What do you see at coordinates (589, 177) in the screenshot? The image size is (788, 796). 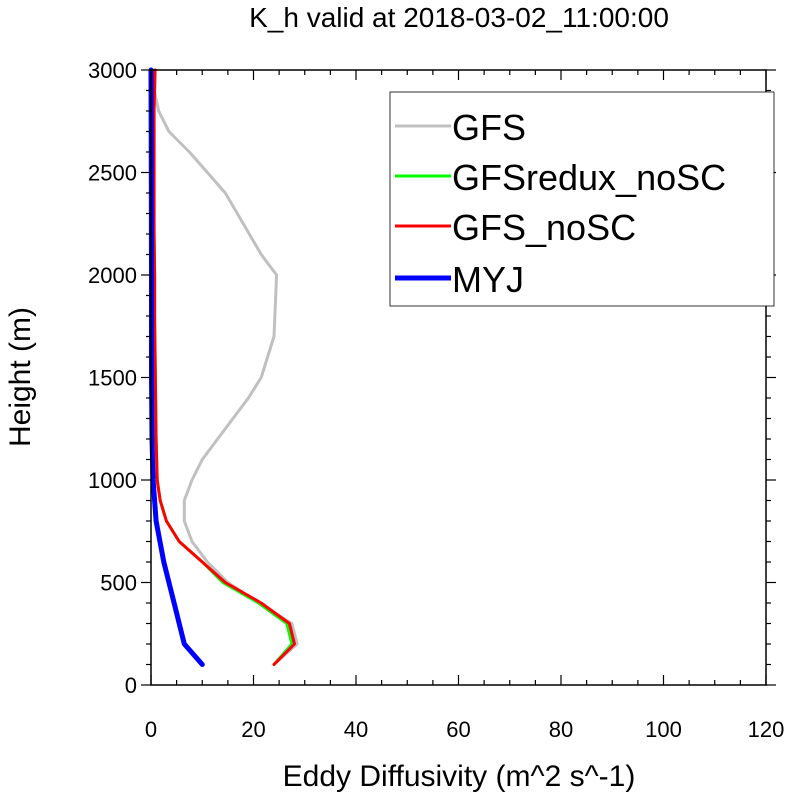 I see `legend-label-gfsredux-nosc: GFSredux_noSC` at bounding box center [589, 177].